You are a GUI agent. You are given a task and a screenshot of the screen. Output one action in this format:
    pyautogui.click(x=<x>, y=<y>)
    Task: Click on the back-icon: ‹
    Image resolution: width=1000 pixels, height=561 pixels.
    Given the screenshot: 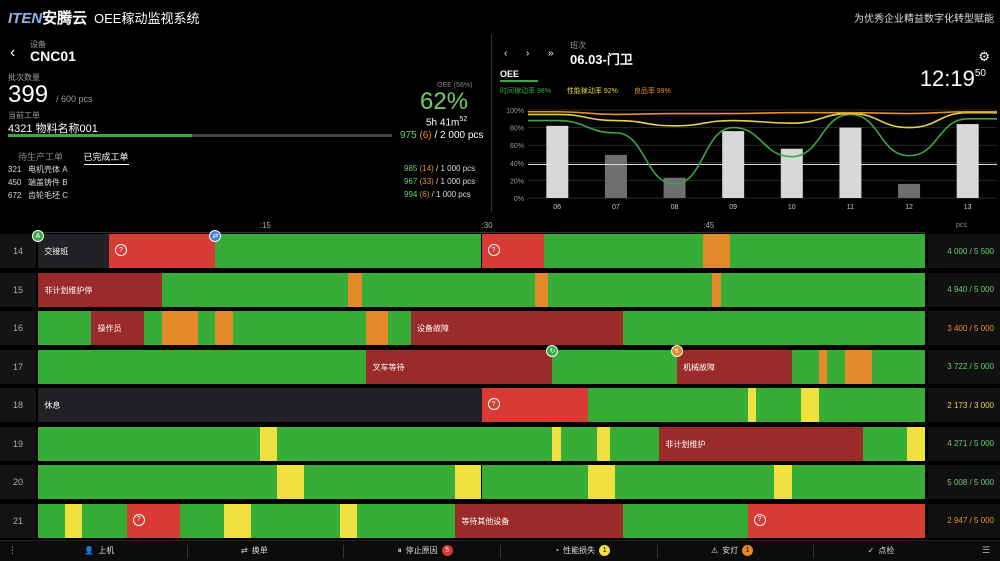 What is the action you would take?
    pyautogui.click(x=13, y=52)
    